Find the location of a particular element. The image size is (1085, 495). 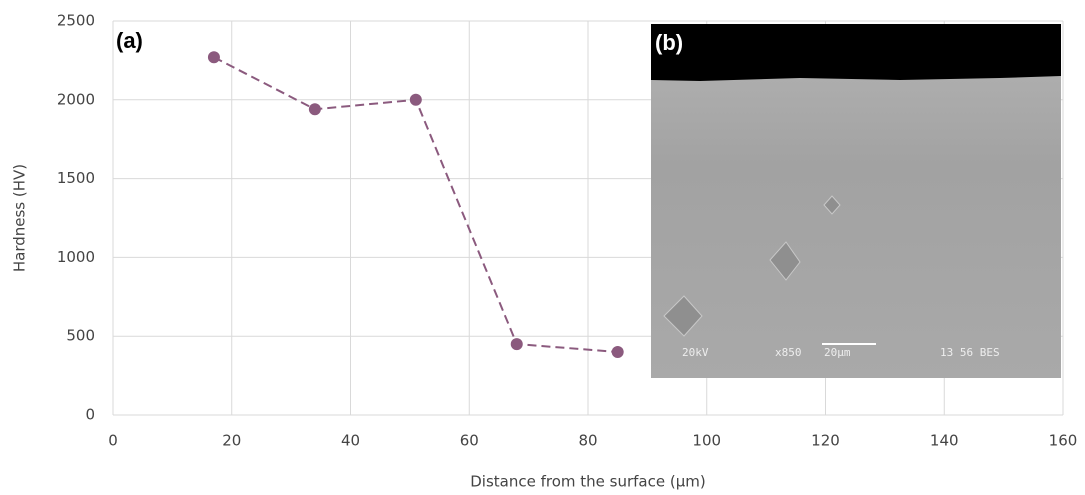

x-tick-label: 0 is located at coordinates (113, 441).